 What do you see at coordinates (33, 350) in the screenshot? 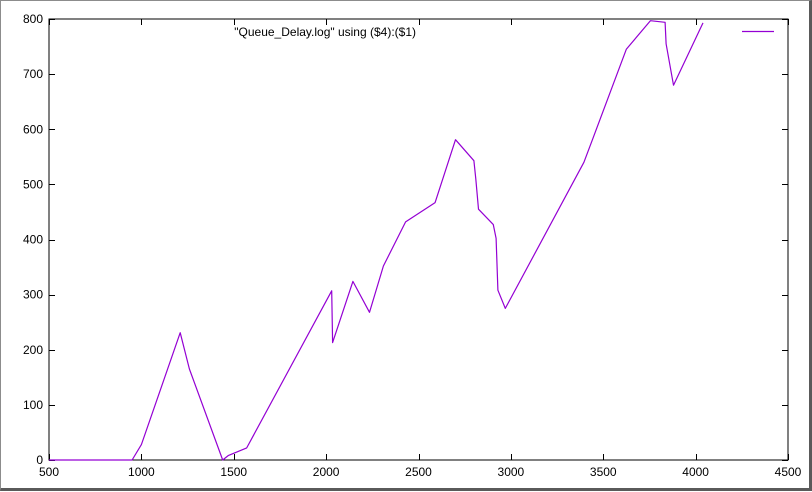
I see `y-tick-label: 200` at bounding box center [33, 350].